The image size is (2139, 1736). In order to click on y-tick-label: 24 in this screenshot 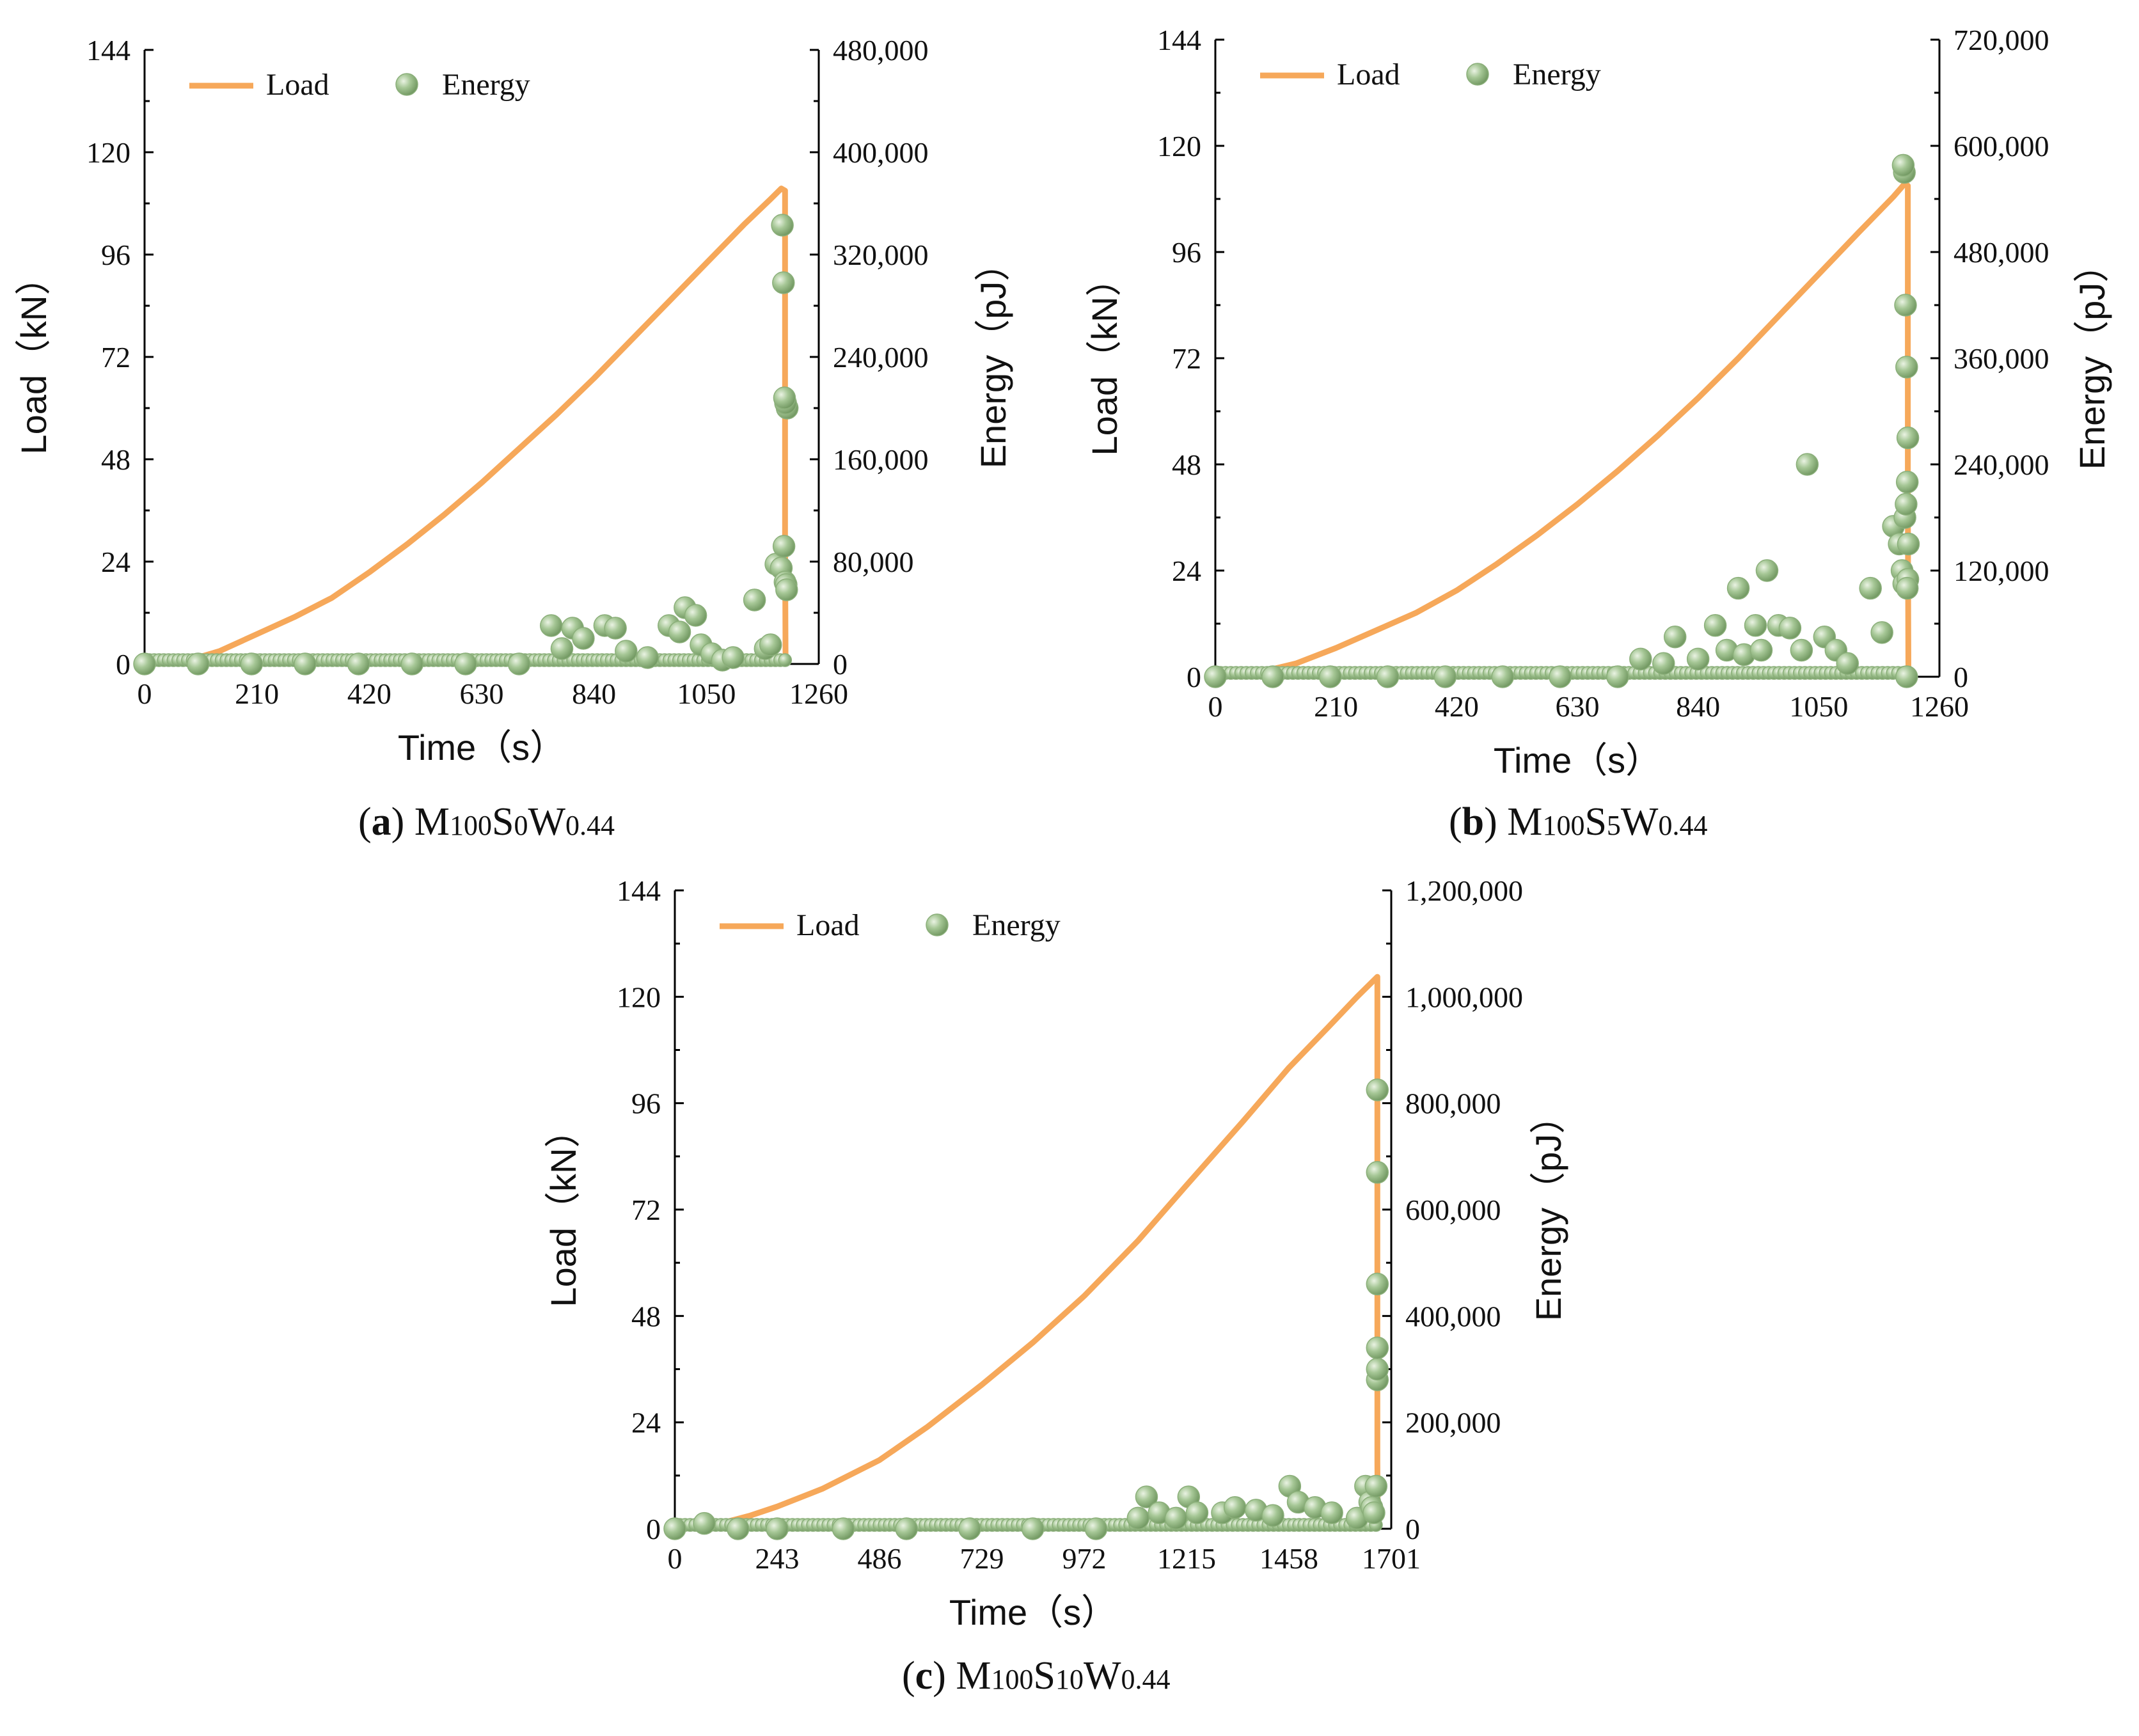, I will do `click(646, 1423)`.